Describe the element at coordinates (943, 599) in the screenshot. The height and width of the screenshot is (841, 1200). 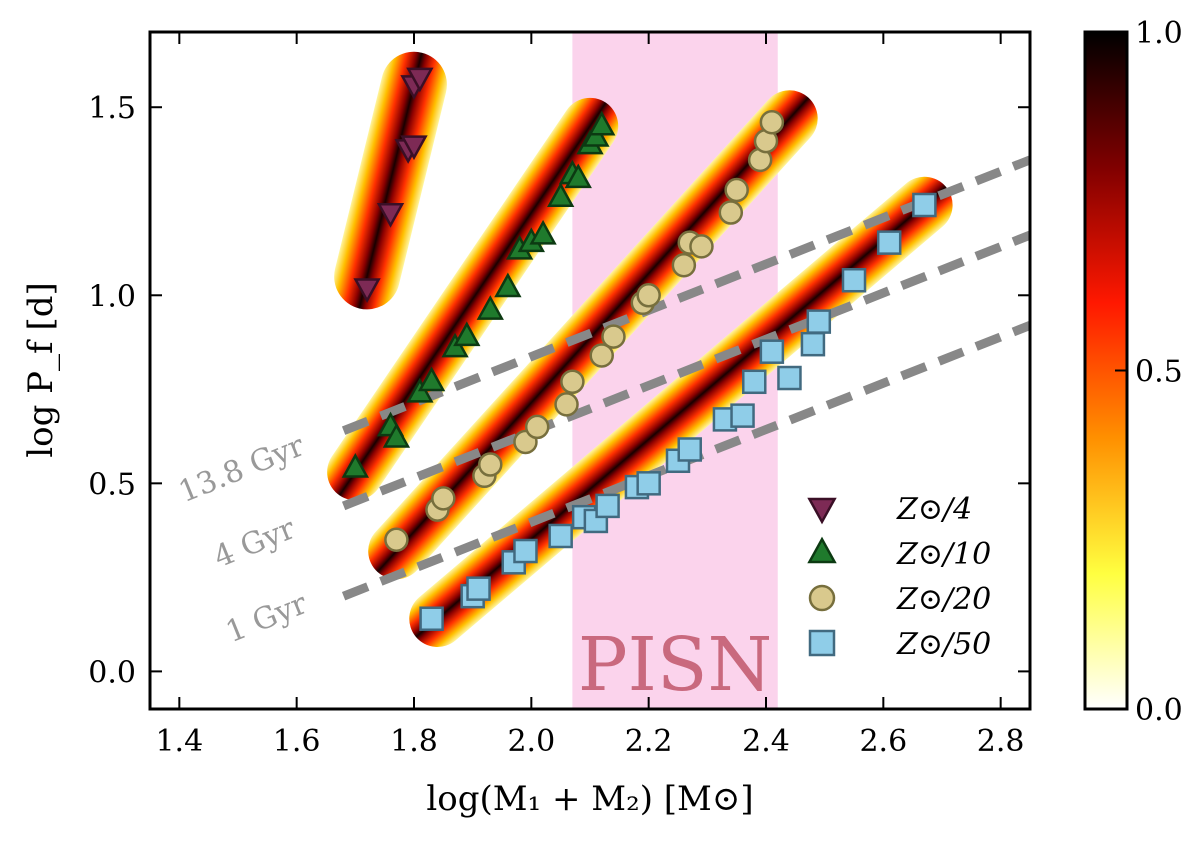
I see `legend-label: Z⊙/20` at that location.